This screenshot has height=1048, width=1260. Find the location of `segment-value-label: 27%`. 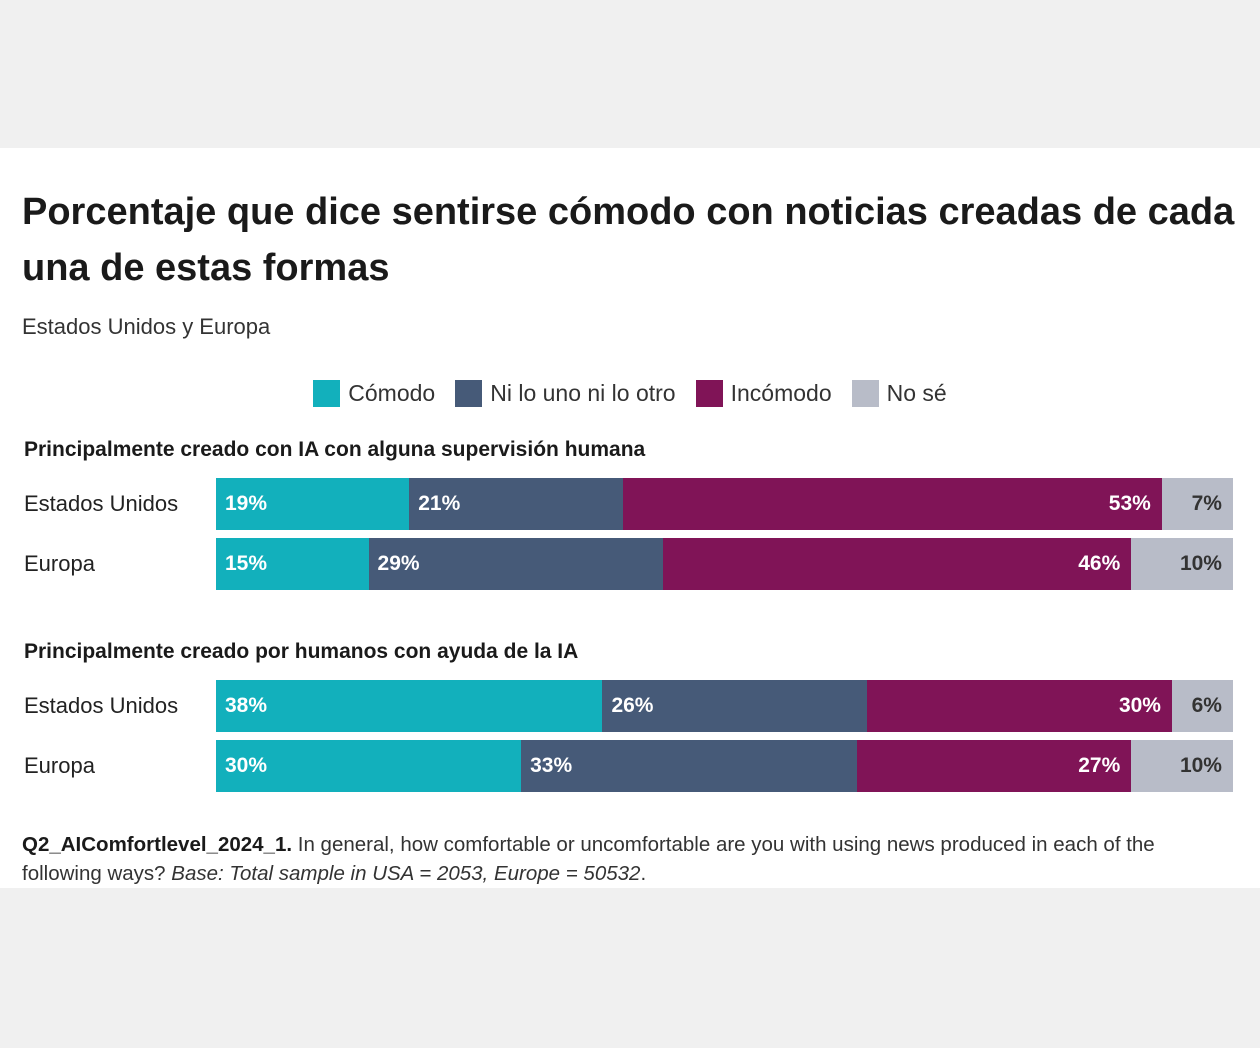

segment-value-label: 27% is located at coordinates (1099, 765).